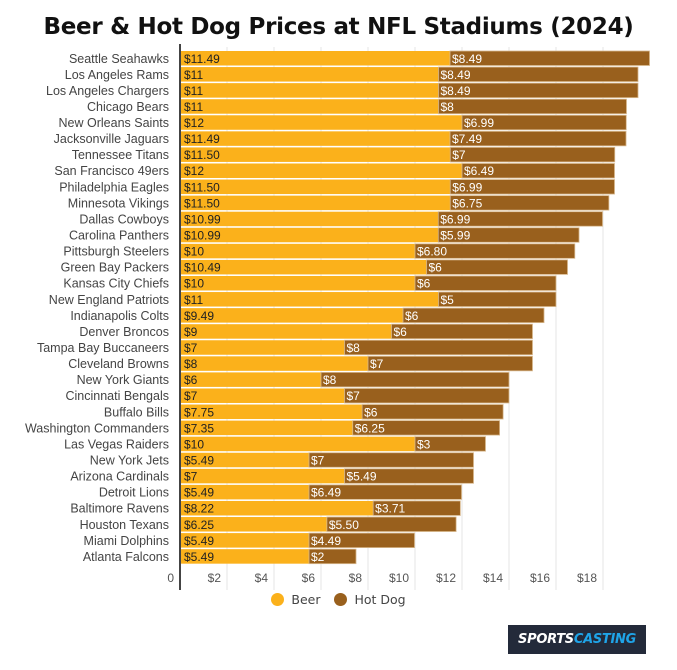 The height and width of the screenshot is (670, 677). Describe the element at coordinates (114, 123) in the screenshot. I see `category-label: New Orleans Saints` at that location.